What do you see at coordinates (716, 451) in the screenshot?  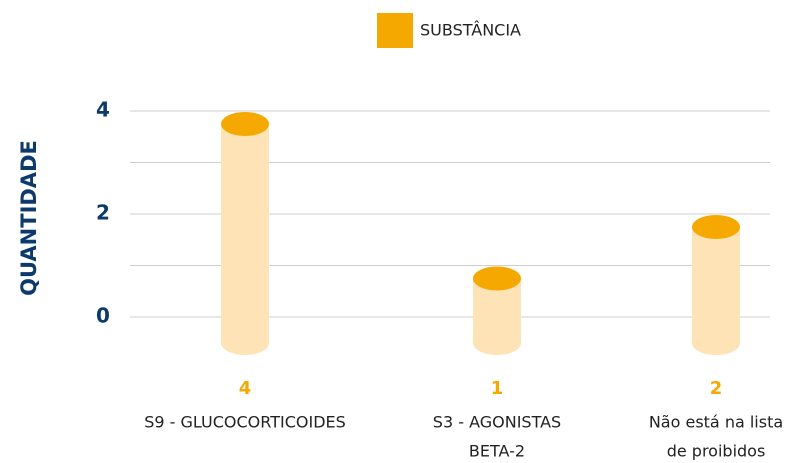 I see `x-tick-label: de proibidos` at bounding box center [716, 451].